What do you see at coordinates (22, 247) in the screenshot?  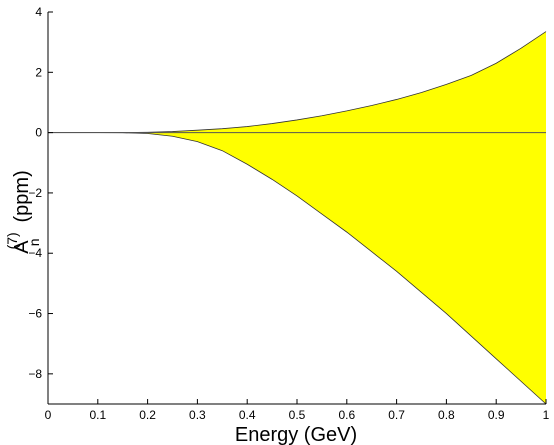 I see `y-axis-label-base: A` at bounding box center [22, 247].